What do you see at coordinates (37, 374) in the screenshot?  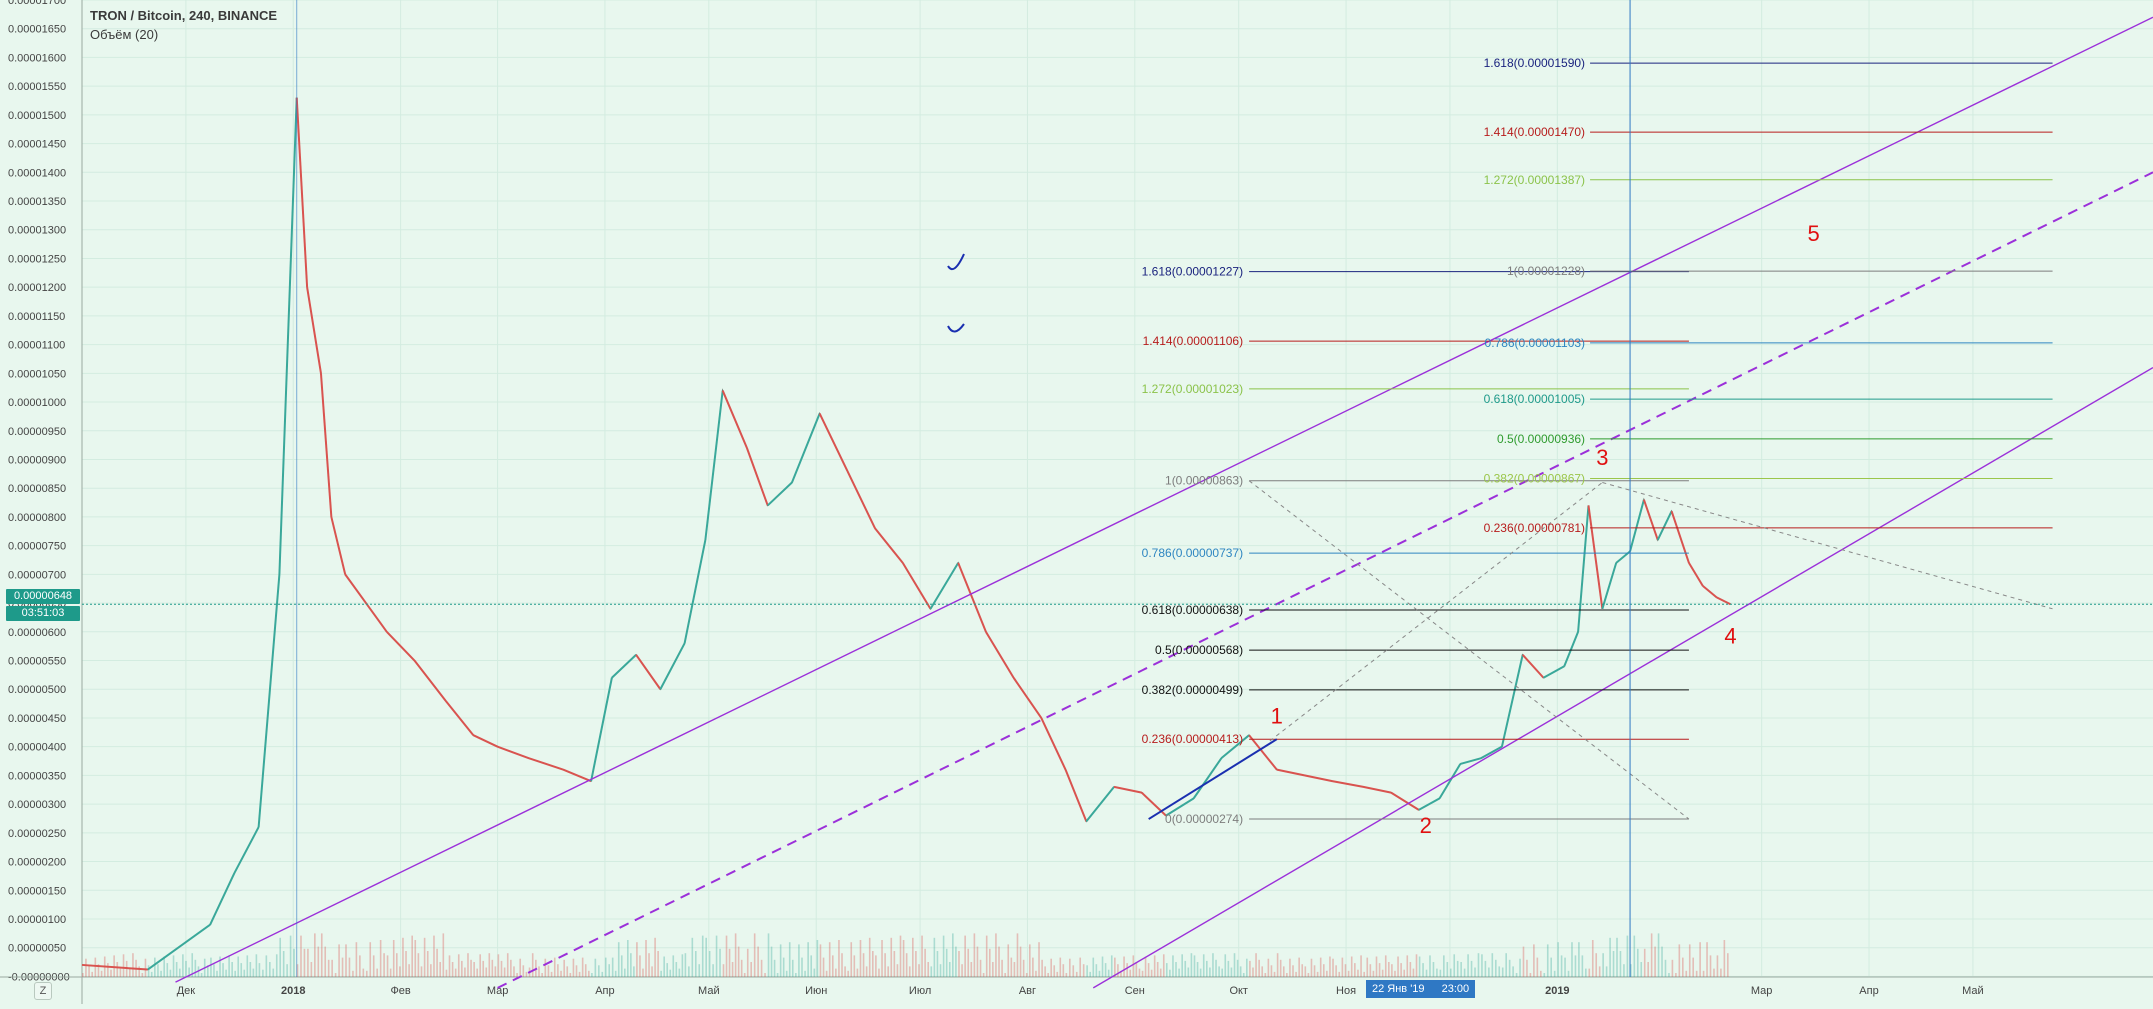 I see `y-tick-label: 0.00001050` at bounding box center [37, 374].